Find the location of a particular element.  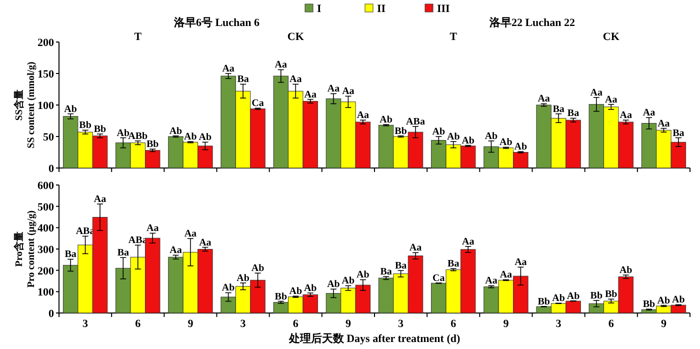

y-tick-label: 400 is located at coordinates (46, 228).